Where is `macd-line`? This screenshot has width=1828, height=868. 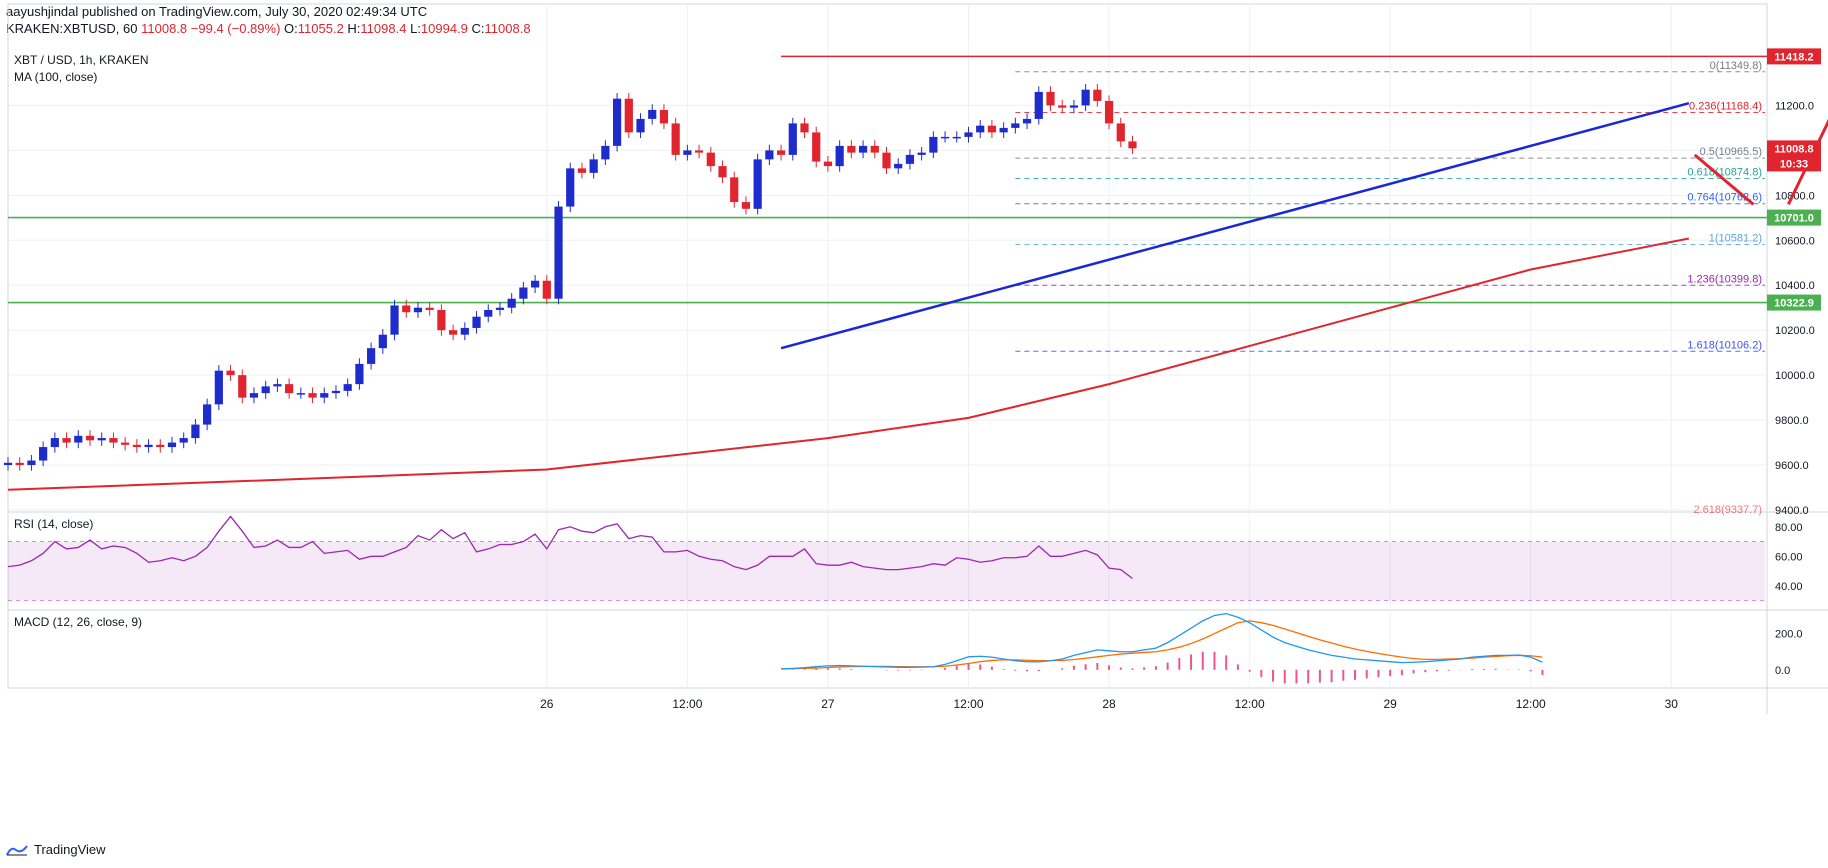
macd-line is located at coordinates (1162, 641).